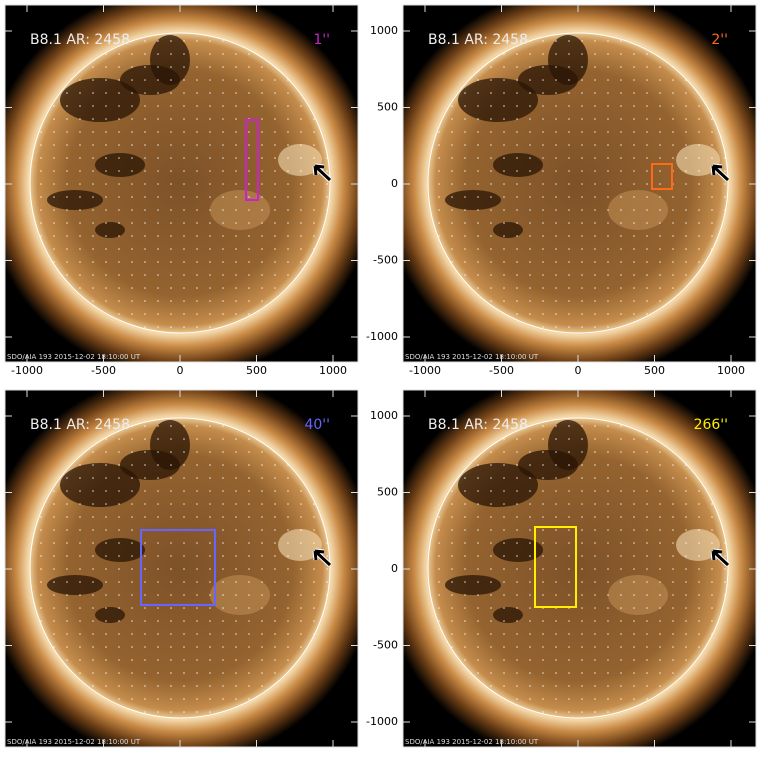 The width and height of the screenshot is (768, 768). Describe the element at coordinates (317, 425) in the screenshot. I see `resolution-tag: 40''` at that location.